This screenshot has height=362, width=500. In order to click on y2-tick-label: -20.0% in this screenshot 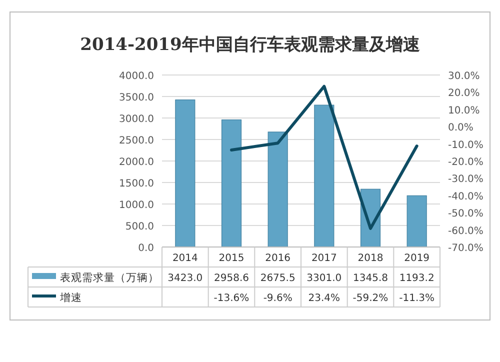, I will do `click(466, 162)`.